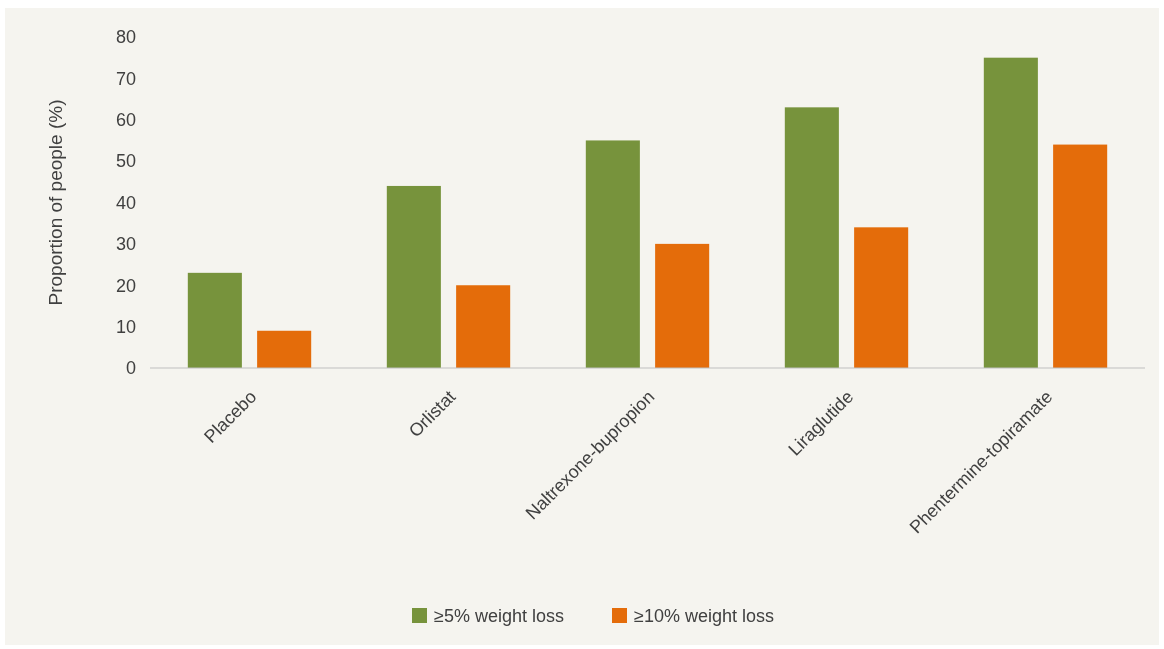  I want to click on legend-label: ≥10% weight loss, so click(704, 616).